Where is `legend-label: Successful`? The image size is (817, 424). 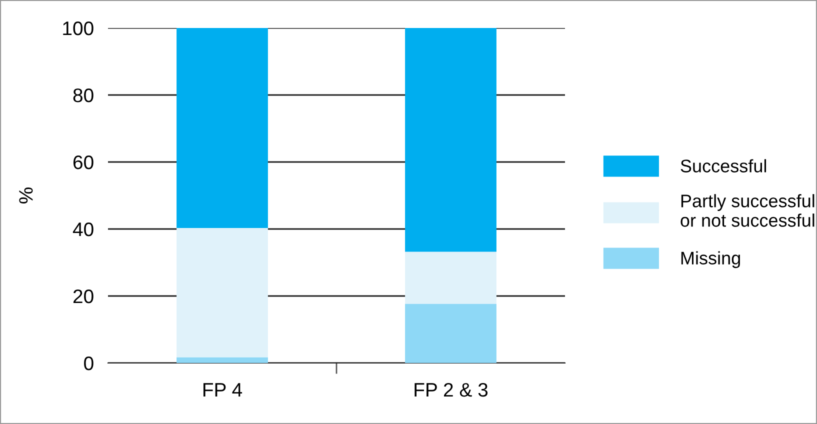
legend-label: Successful is located at coordinates (723, 165).